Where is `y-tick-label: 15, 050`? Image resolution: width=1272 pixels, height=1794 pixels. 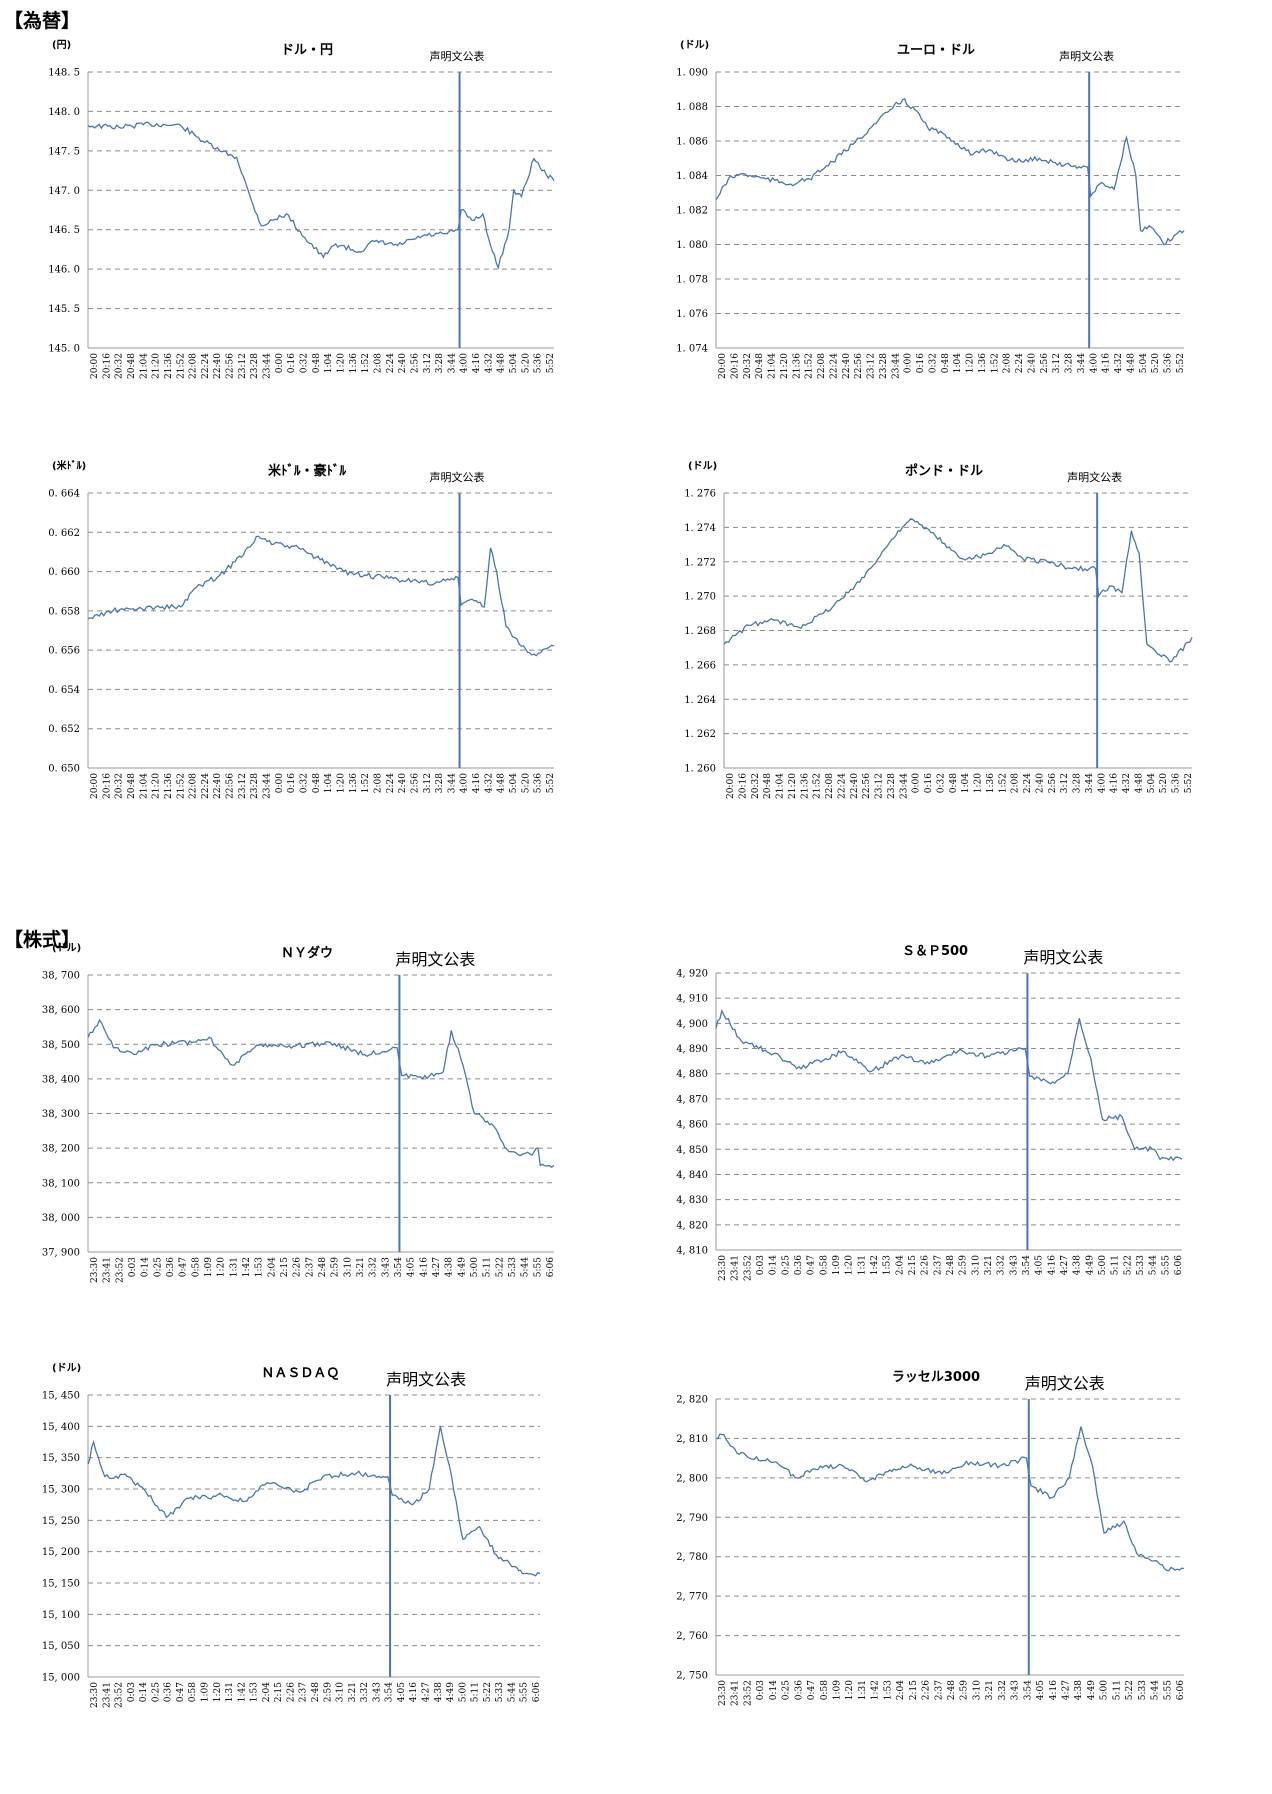
y-tick-label: 15, 050 is located at coordinates (61, 1646).